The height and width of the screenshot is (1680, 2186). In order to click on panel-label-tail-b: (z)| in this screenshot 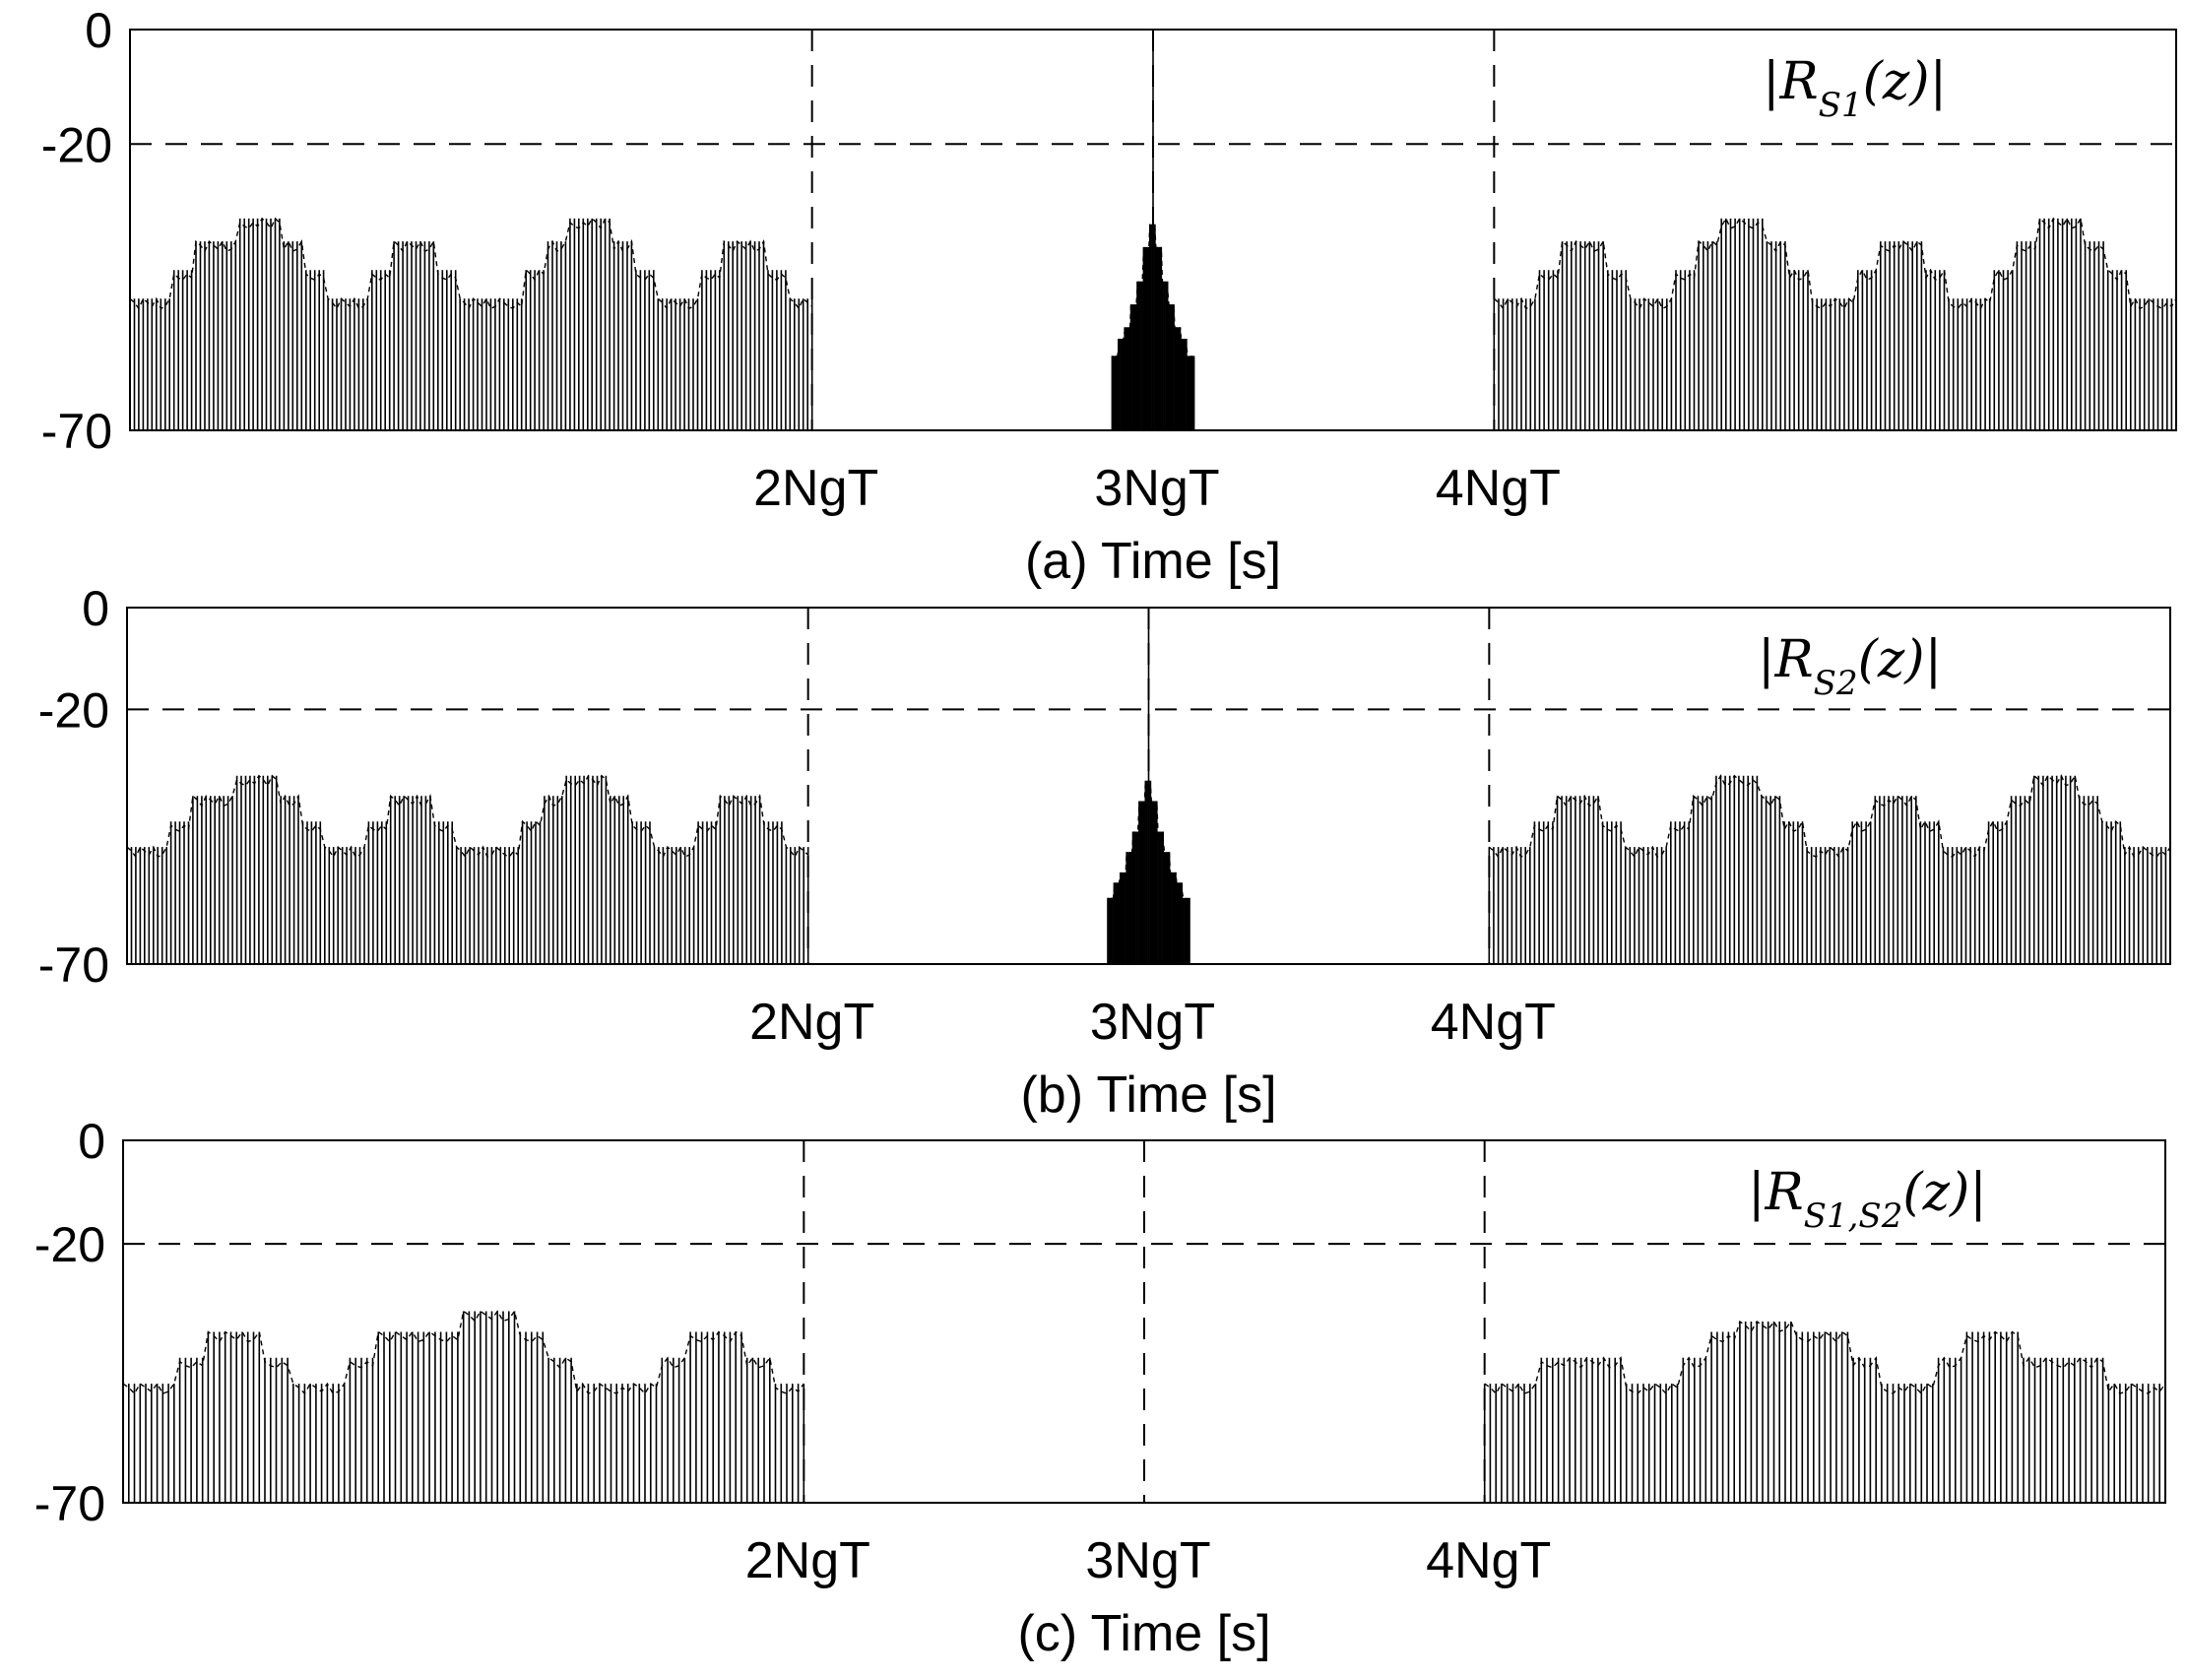, I will do `click(1900, 659)`.